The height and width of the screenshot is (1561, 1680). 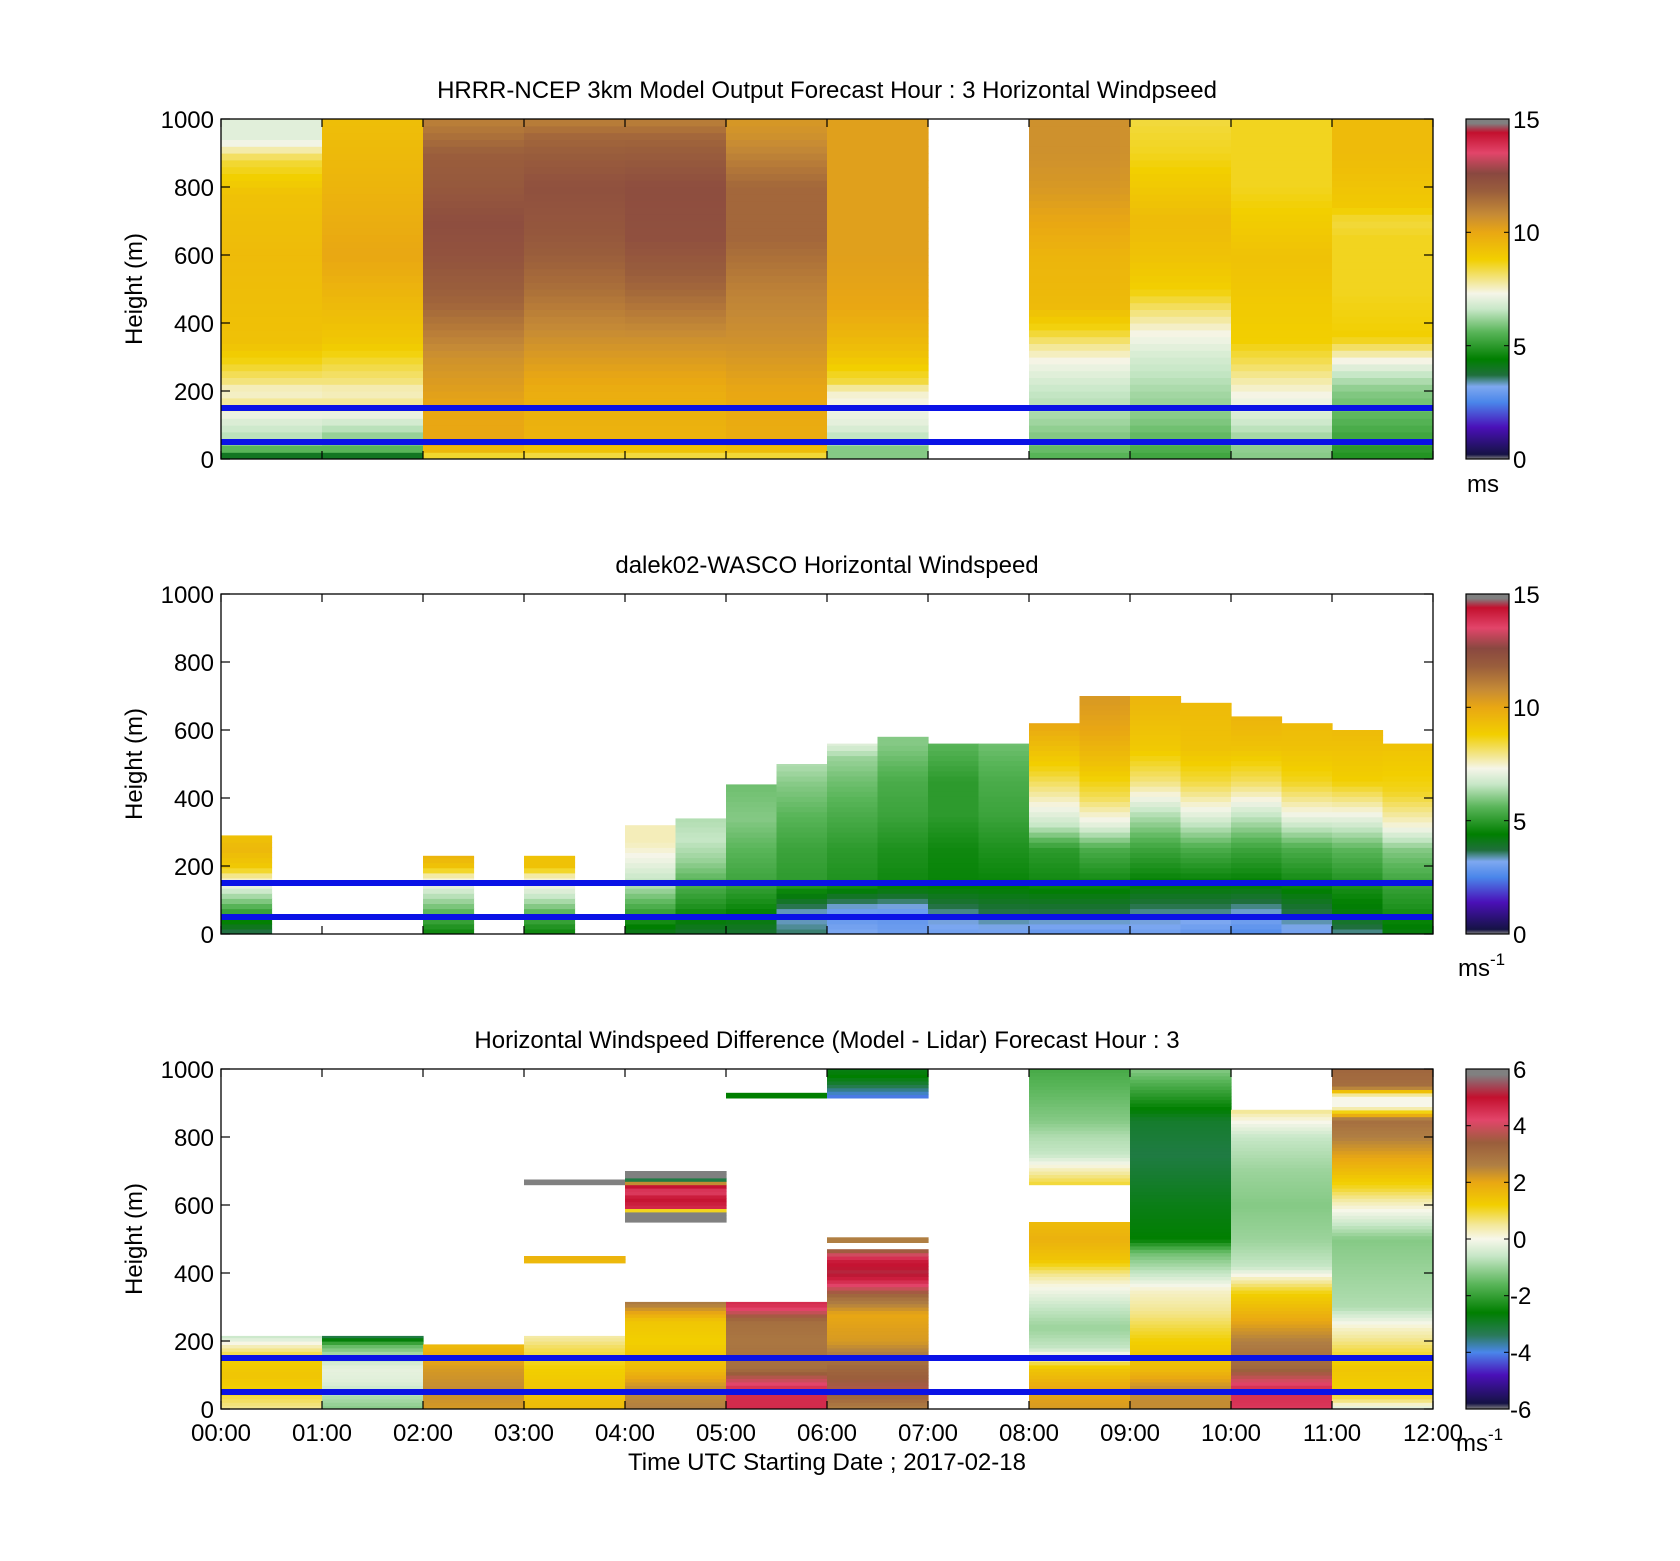 I want to click on colorbar-tick-label: 6, so click(x=1519, y=1070).